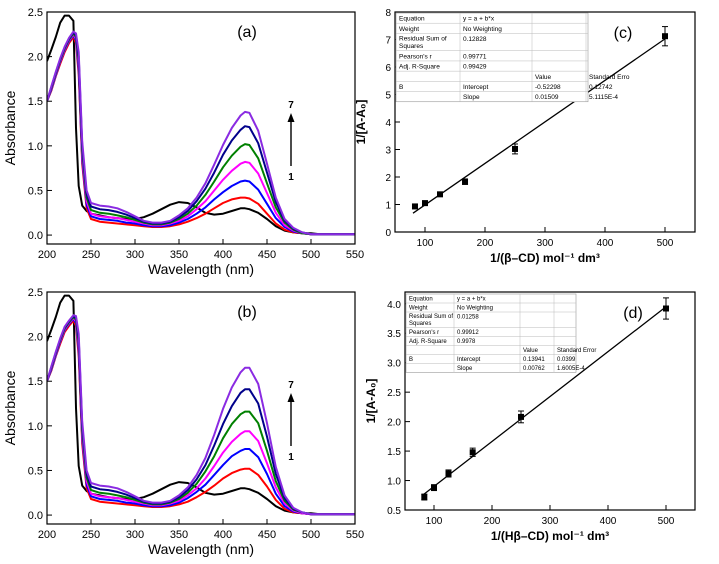  Describe the element at coordinates (388, 68) in the screenshot. I see `y-tick-label: 6` at that location.